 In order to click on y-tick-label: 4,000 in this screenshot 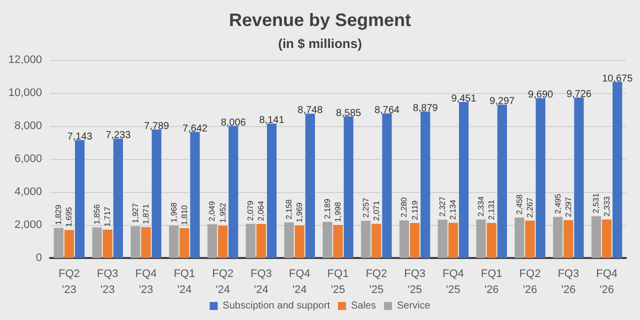, I will do `click(28, 192)`.